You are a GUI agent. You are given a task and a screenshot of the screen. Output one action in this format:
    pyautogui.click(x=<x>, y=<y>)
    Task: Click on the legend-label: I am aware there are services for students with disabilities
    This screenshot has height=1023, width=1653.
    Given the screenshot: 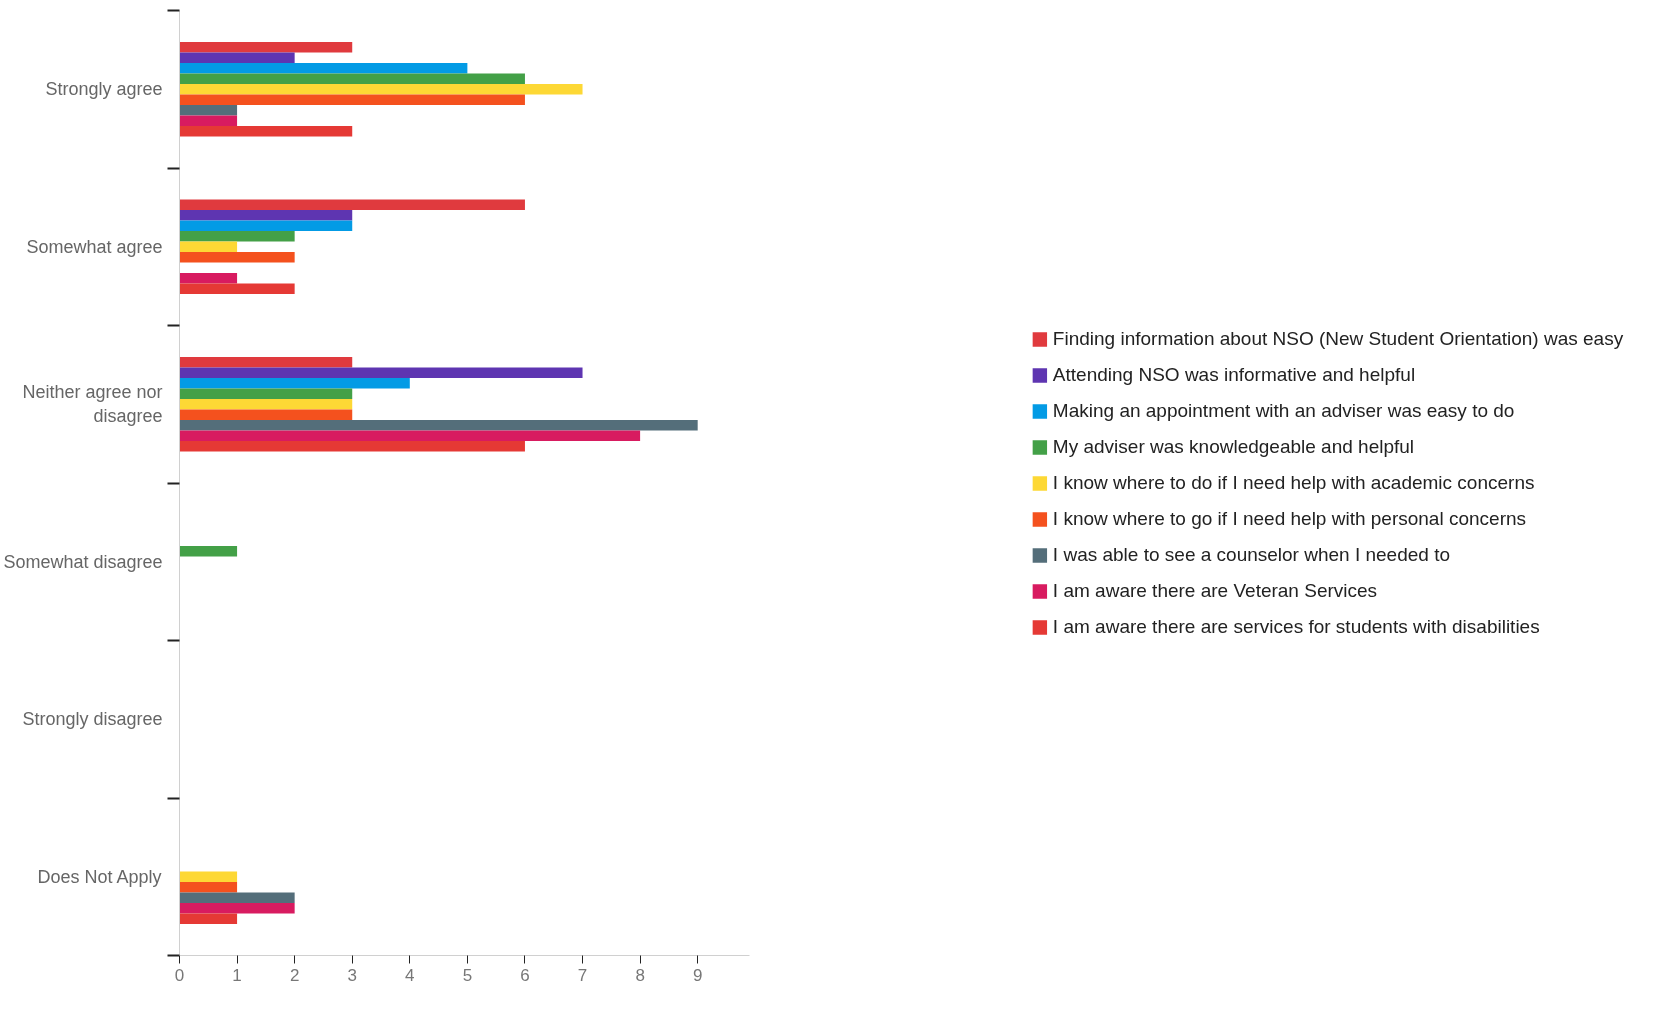 What is the action you would take?
    pyautogui.click(x=1296, y=626)
    